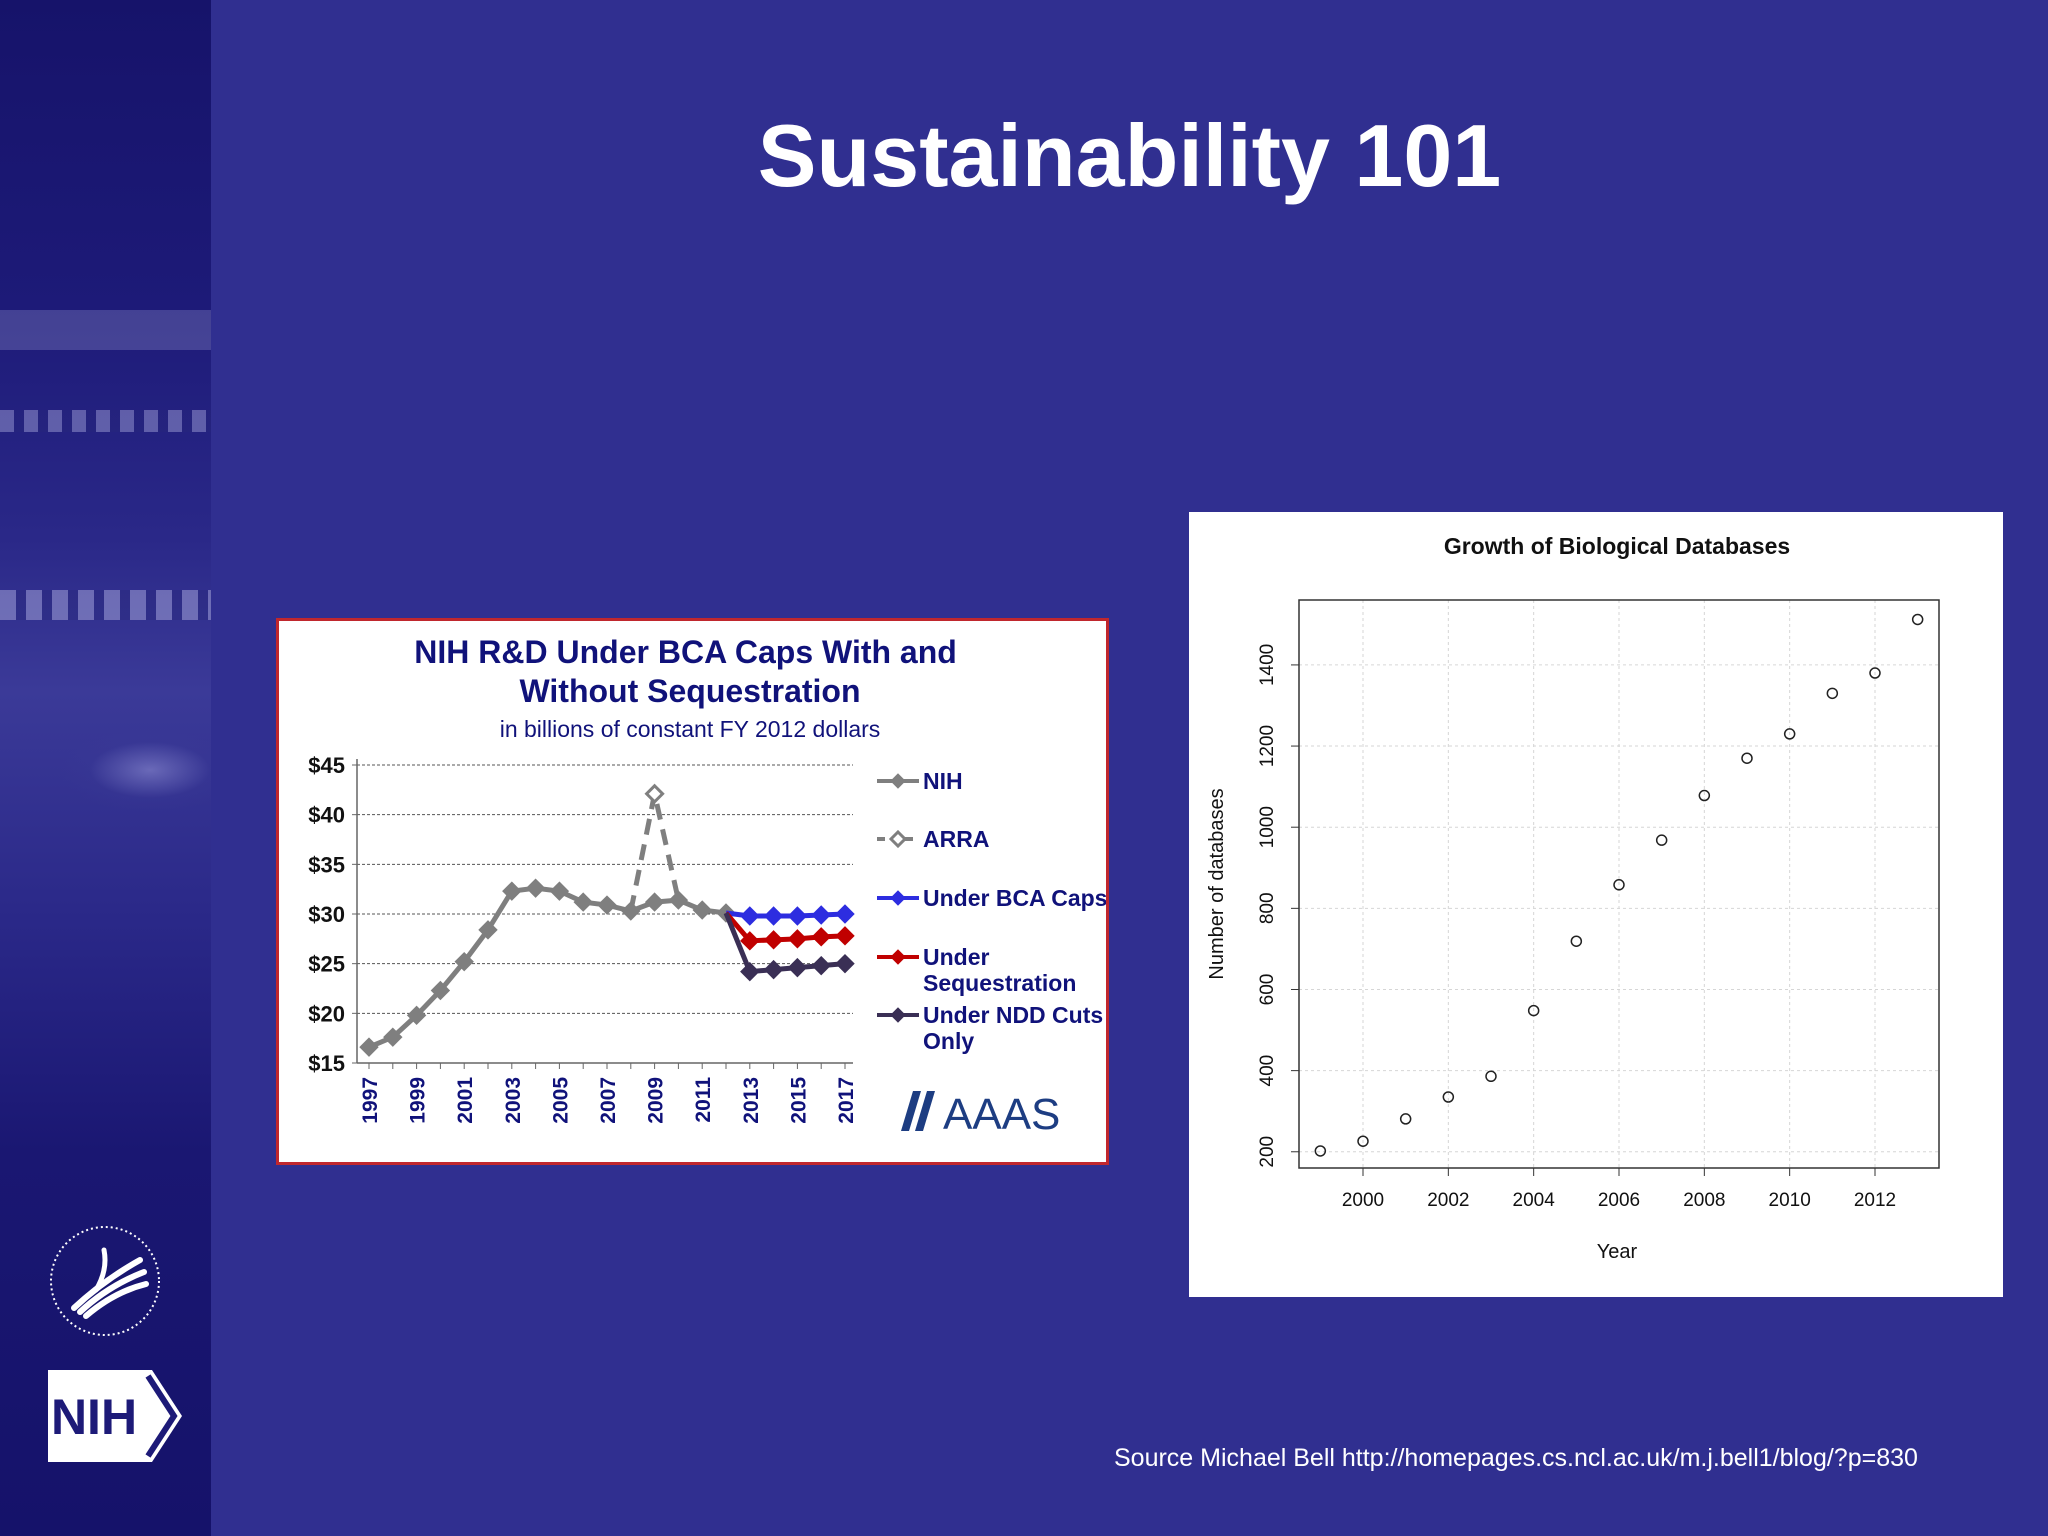 Image resolution: width=2048 pixels, height=1536 pixels. Describe the element at coordinates (1704, 1200) in the screenshot. I see `x-tick-label: 2008` at that location.